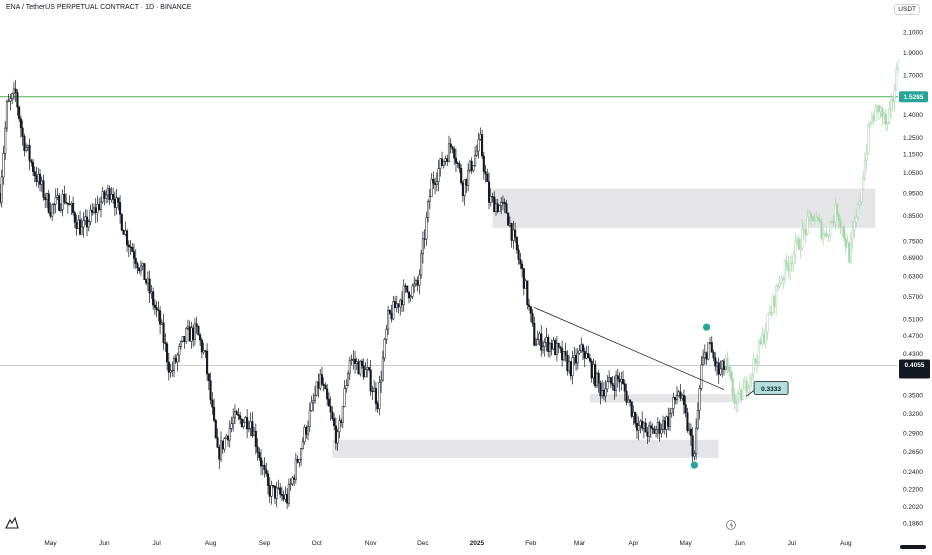  What do you see at coordinates (156, 543) in the screenshot?
I see `x-tick-label: Jul` at bounding box center [156, 543].